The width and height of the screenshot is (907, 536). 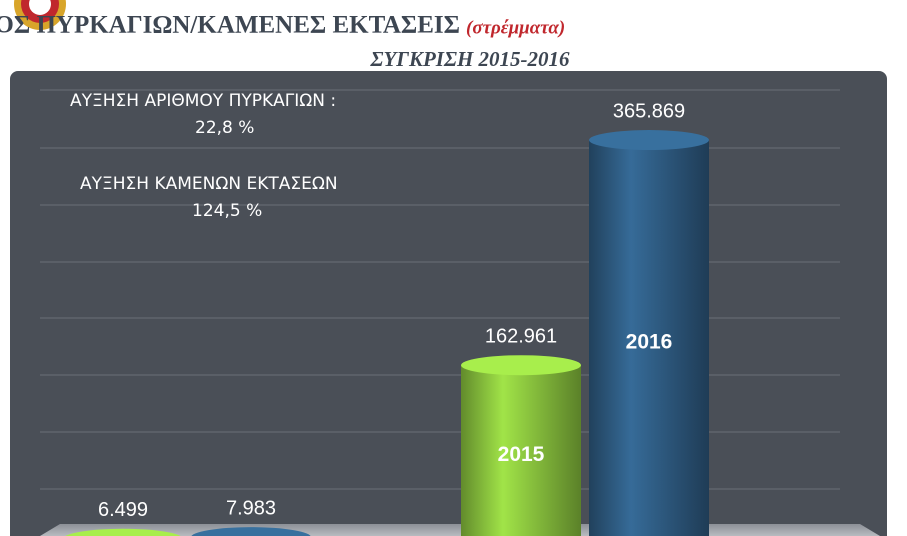 I want to click on value-label: 162.961, so click(x=521, y=336).